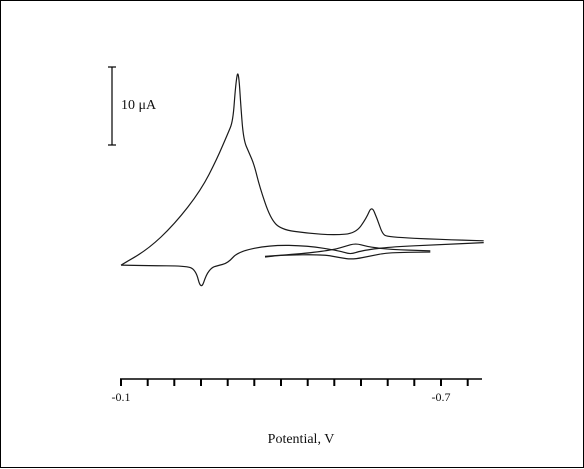 The height and width of the screenshot is (469, 584). Describe the element at coordinates (294, 382) in the screenshot. I see `x-axis-ticks` at that location.